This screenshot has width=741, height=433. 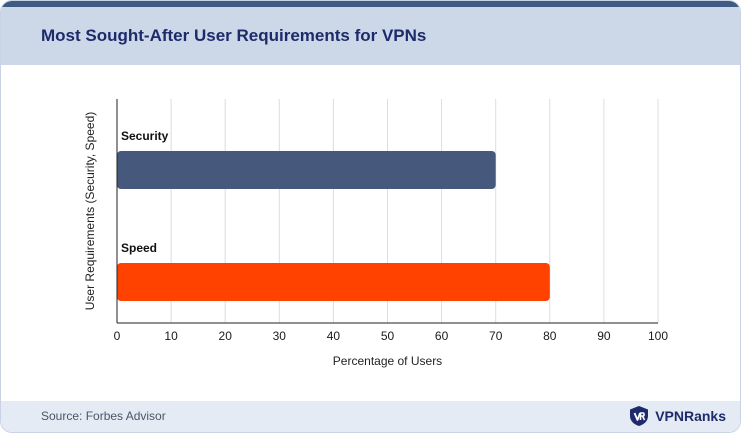 What do you see at coordinates (639, 416) in the screenshot?
I see `vpnranks-shield-icon` at bounding box center [639, 416].